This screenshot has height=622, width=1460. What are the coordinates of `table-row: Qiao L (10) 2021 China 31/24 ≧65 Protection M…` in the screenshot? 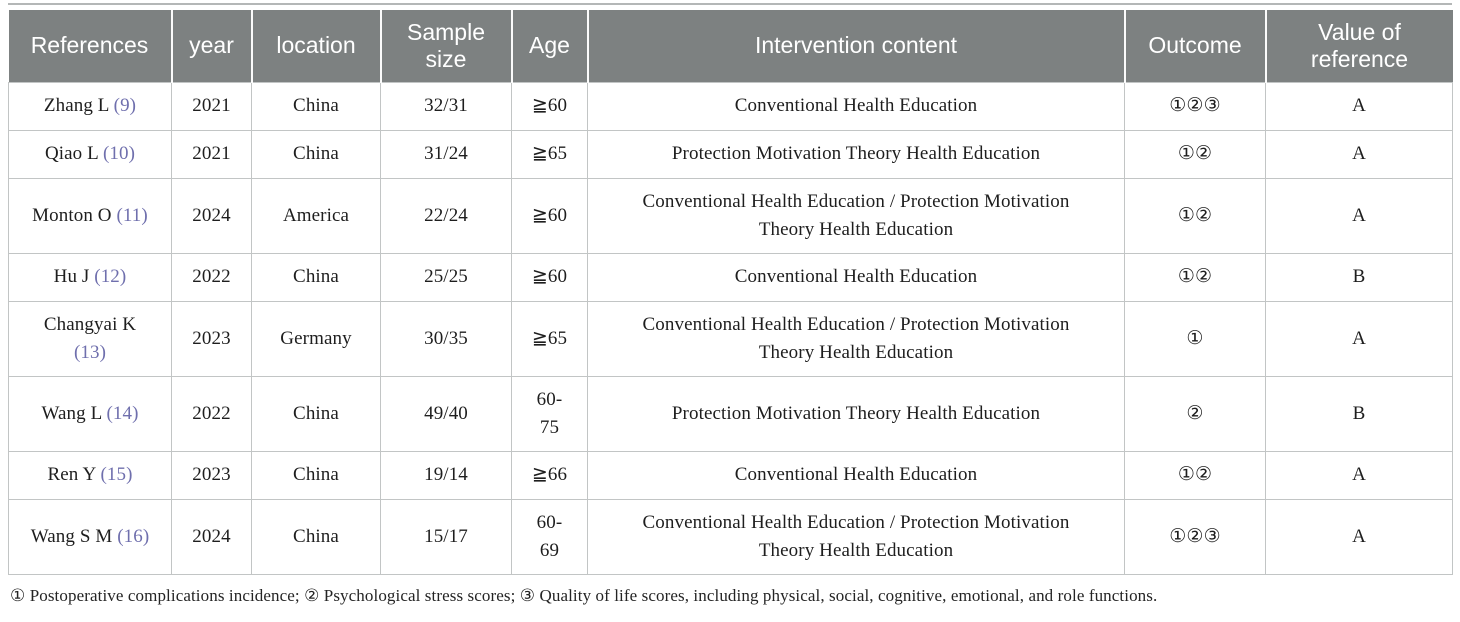 It's located at (730, 154).